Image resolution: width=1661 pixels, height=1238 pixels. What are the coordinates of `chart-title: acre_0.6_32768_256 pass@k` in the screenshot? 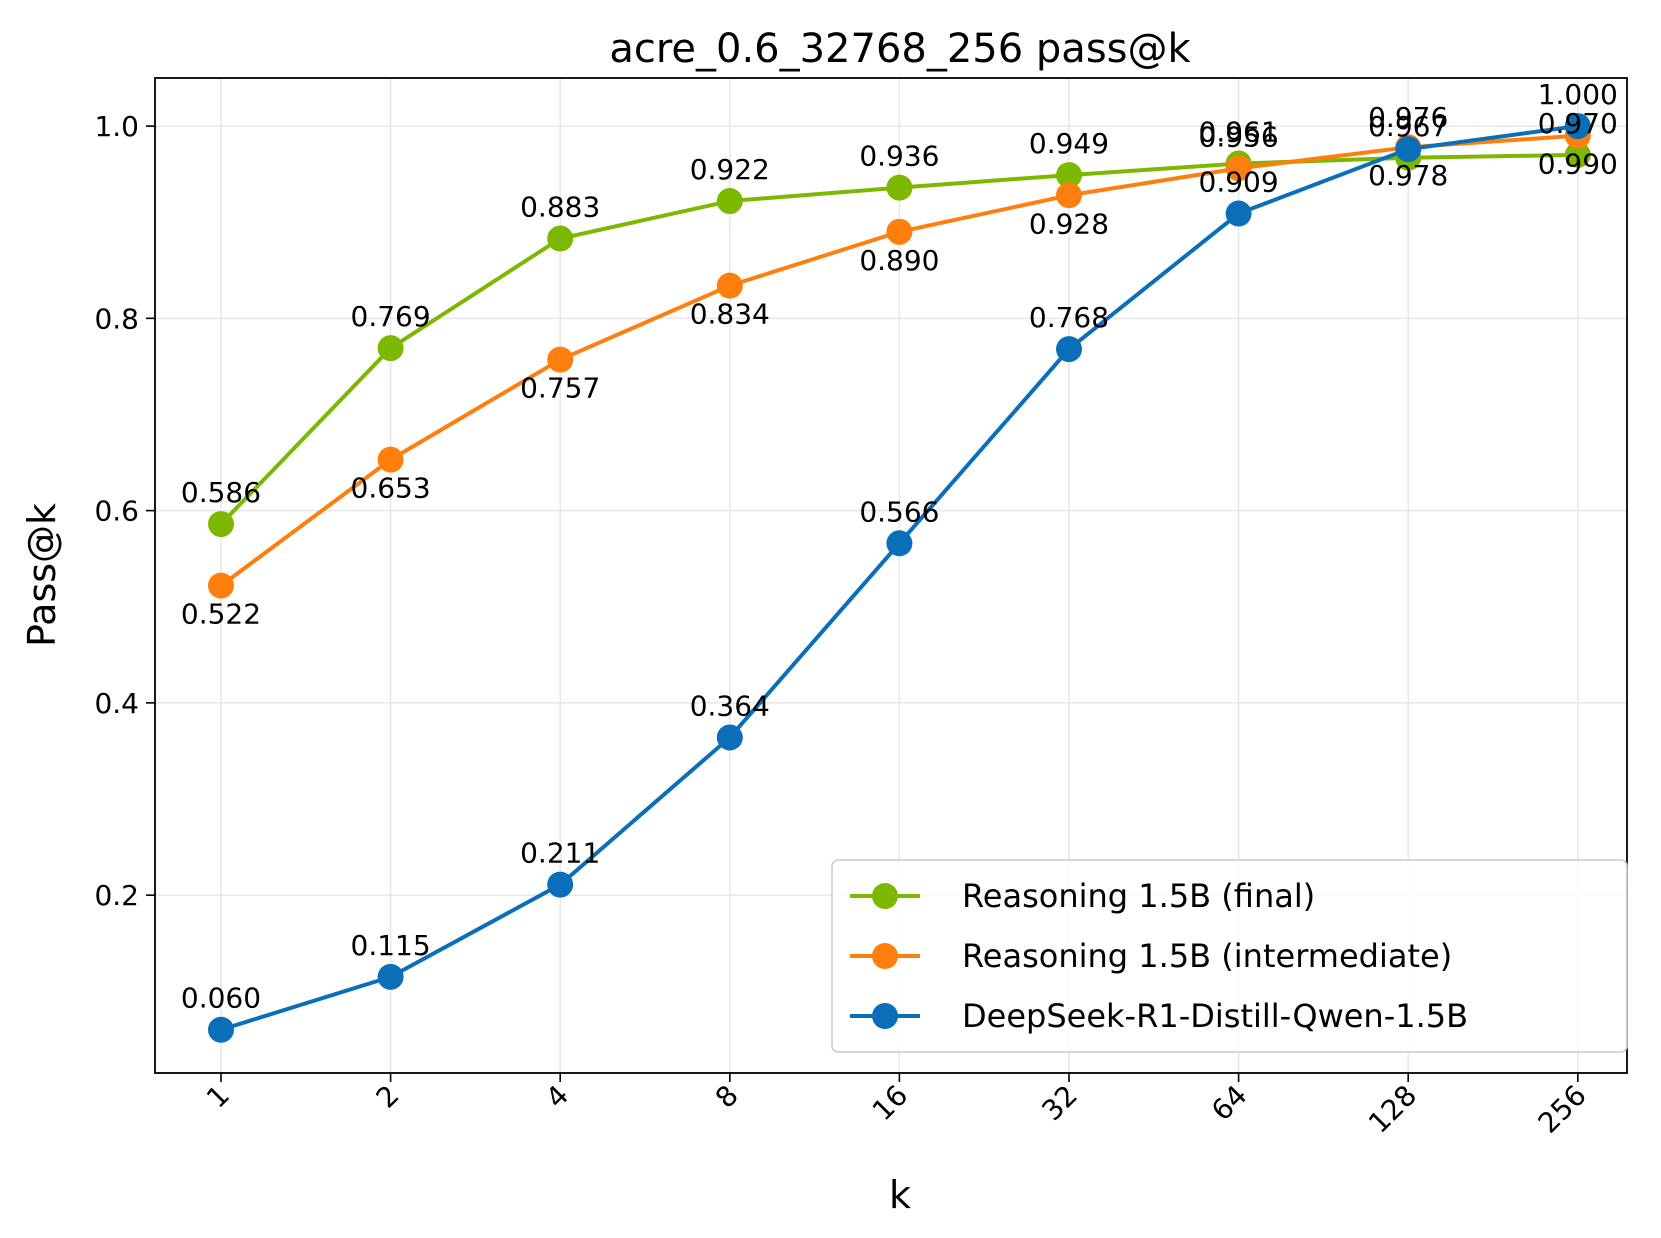 It's located at (900, 49).